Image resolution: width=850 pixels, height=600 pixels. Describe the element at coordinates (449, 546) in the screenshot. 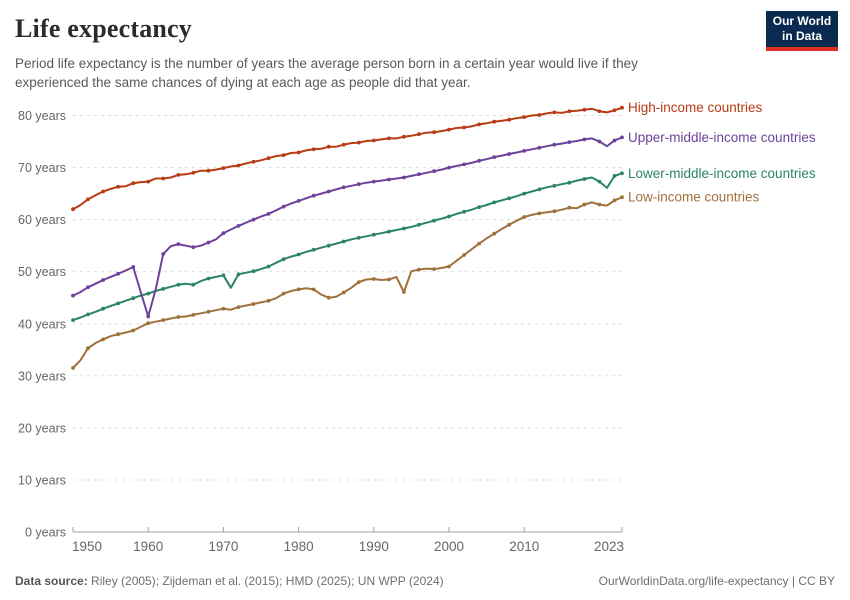

I see `x-axis-tick-label: 2000` at that location.